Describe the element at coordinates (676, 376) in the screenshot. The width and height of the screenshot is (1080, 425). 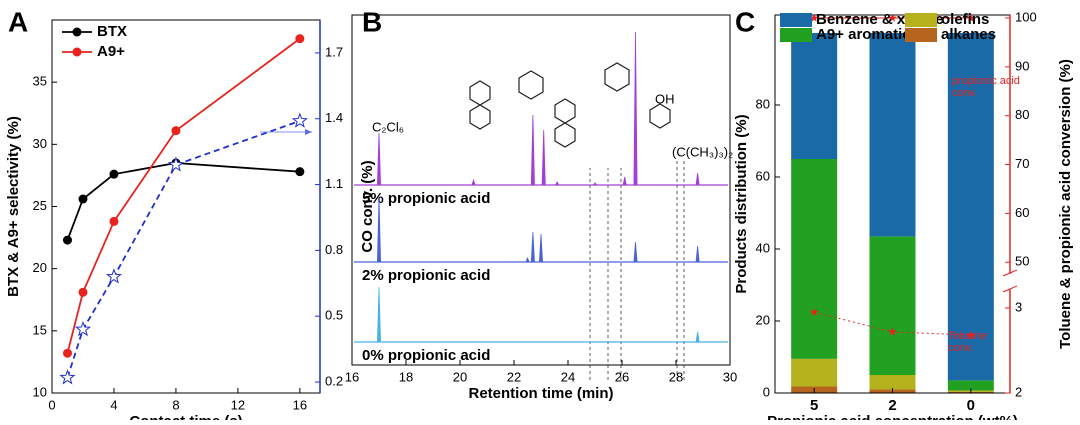
I see `x-tick-label: 28` at that location.